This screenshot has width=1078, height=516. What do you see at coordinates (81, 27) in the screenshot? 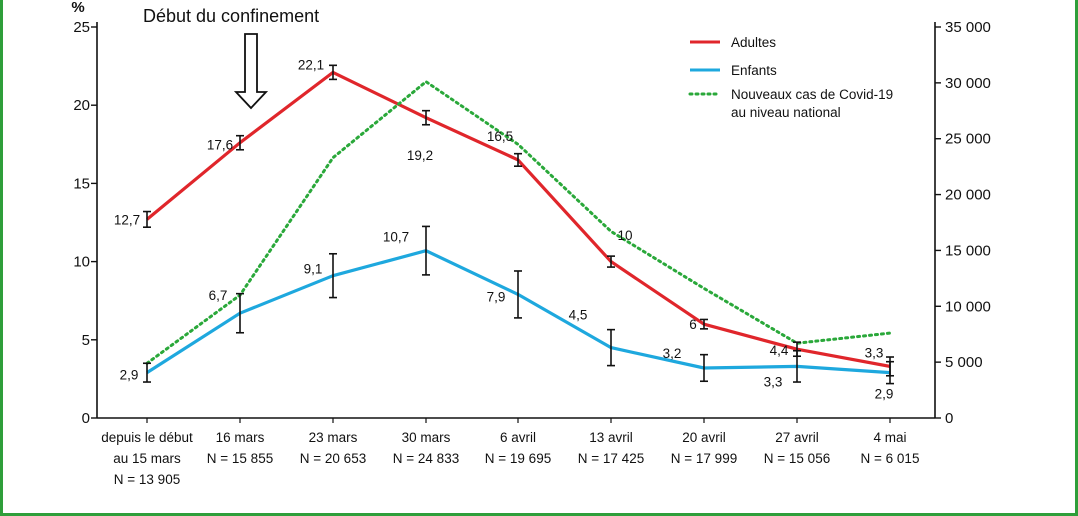
I see `left-tick-label: 25` at bounding box center [81, 27].